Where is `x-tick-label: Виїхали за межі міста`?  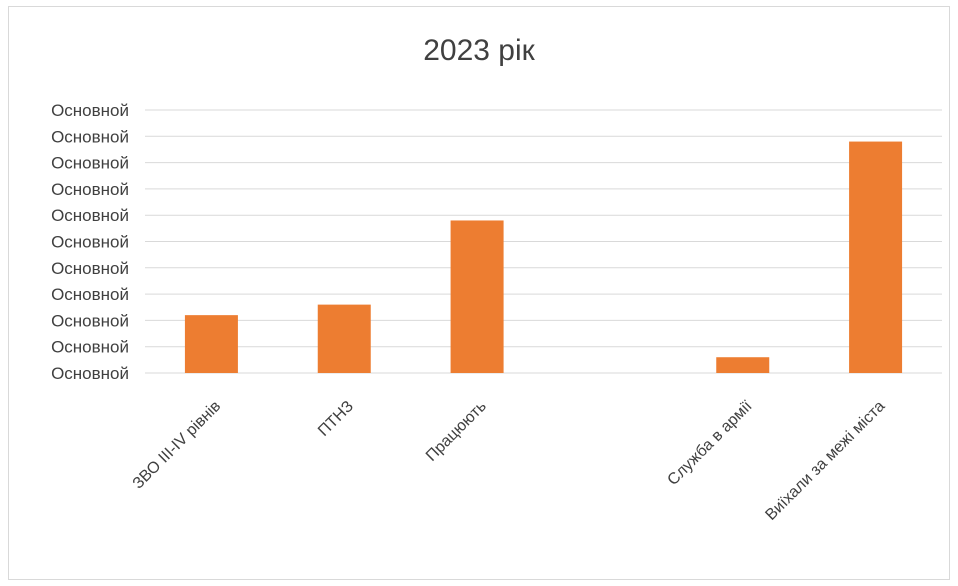
x-tick-label: Виїхали за межі міста is located at coordinates (825, 461).